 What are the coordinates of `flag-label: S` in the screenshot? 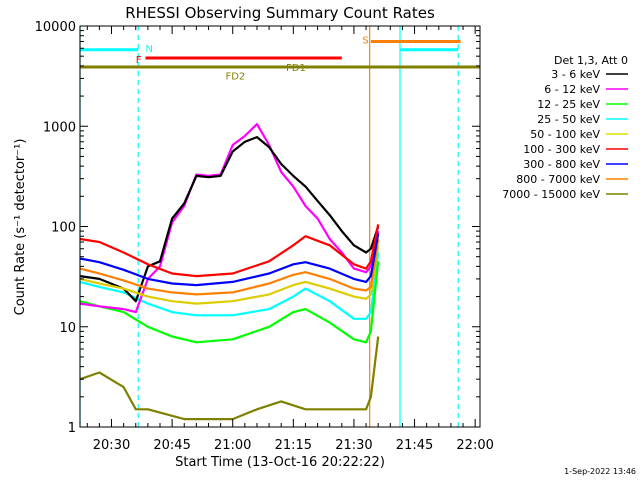 It's located at (365, 41).